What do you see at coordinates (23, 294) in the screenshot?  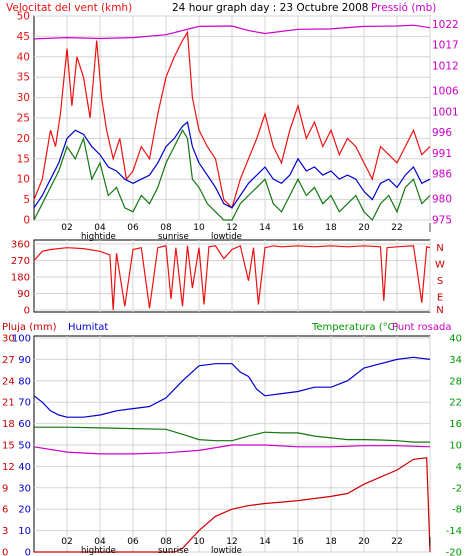 I see `wind-direction-tick-label: 90` at bounding box center [23, 294].